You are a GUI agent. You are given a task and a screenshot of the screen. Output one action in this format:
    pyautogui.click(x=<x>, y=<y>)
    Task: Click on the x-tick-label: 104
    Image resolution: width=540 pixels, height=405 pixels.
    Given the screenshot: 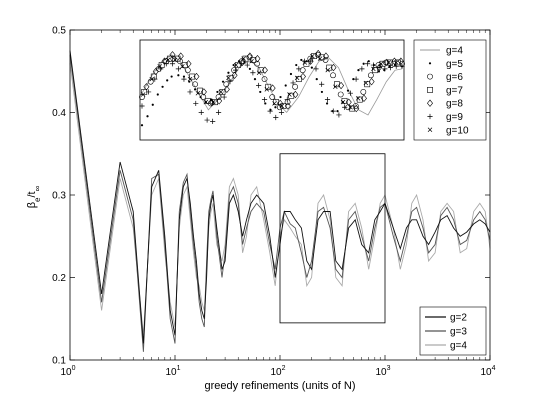 What is the action you would take?
    pyautogui.click(x=487, y=371)
    